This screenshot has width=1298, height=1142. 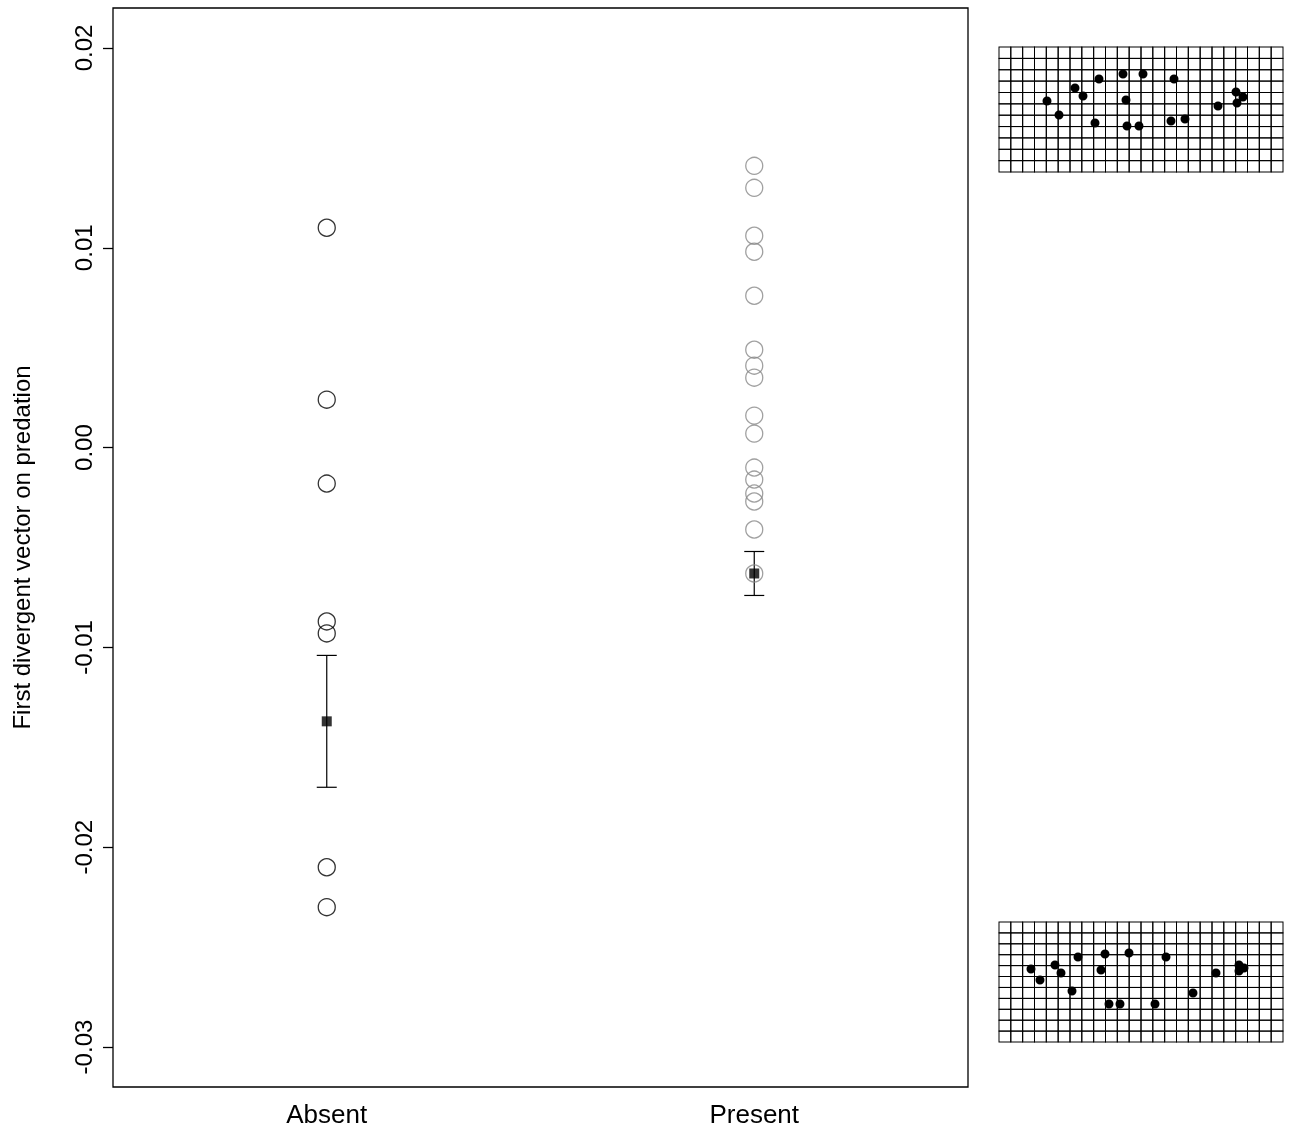 I want to click on y-tick-label: 0.00, so click(x=83, y=447).